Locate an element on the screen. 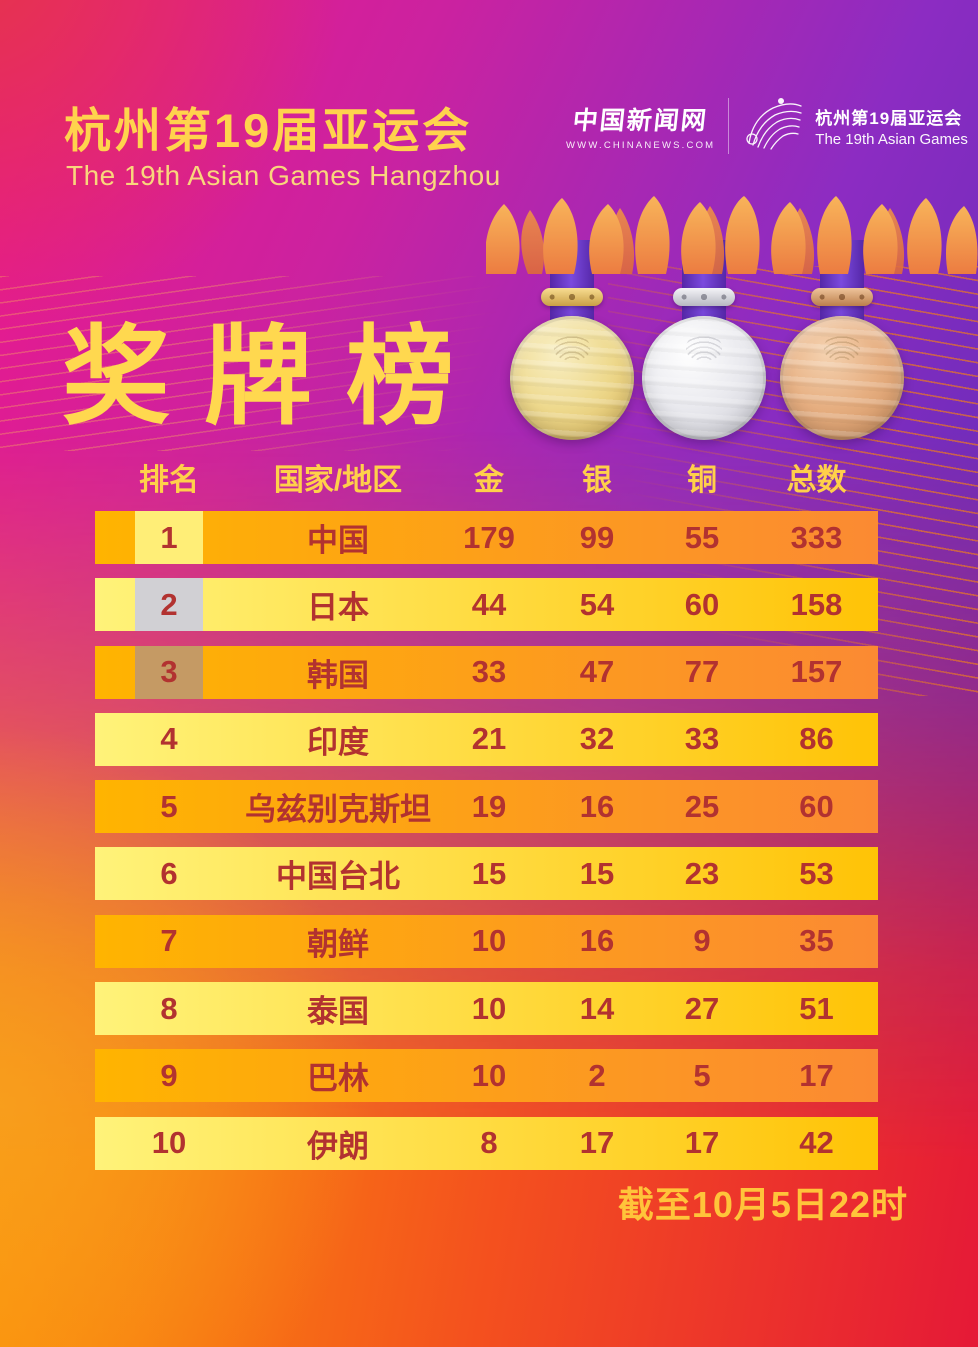 The image size is (978, 1347). rank-value: 7 is located at coordinates (169, 941).